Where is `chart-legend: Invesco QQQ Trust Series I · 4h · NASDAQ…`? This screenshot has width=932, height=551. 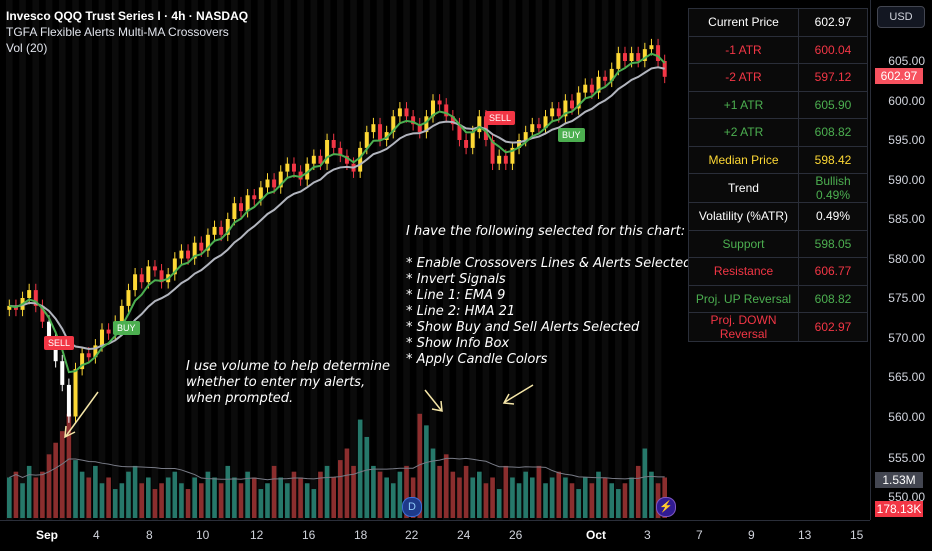 chart-legend: Invesco QQQ Trust Series I · 4h · NASDAQ… is located at coordinates (127, 32).